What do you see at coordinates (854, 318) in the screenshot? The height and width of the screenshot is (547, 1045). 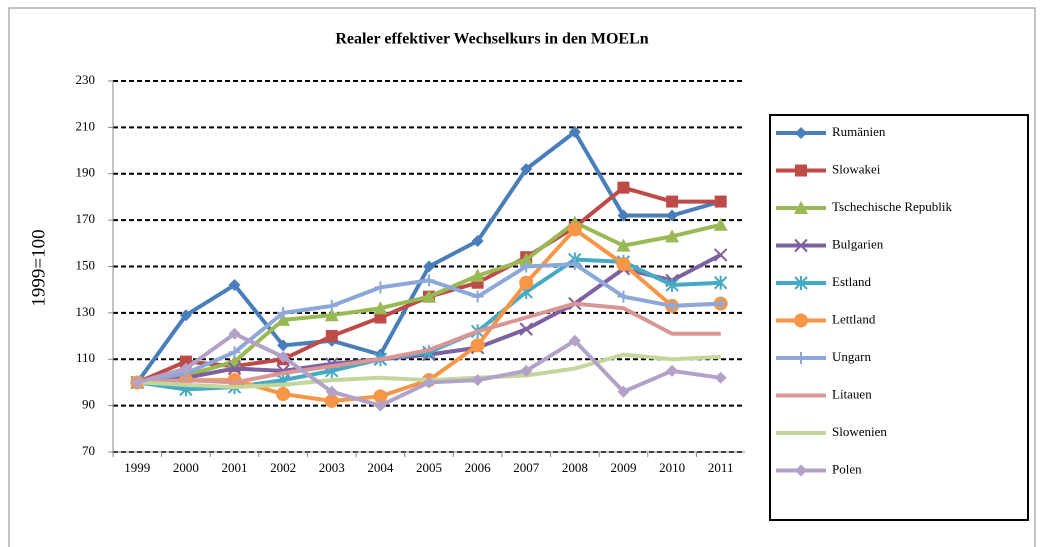 I see `legend-label: Lettland` at bounding box center [854, 318].